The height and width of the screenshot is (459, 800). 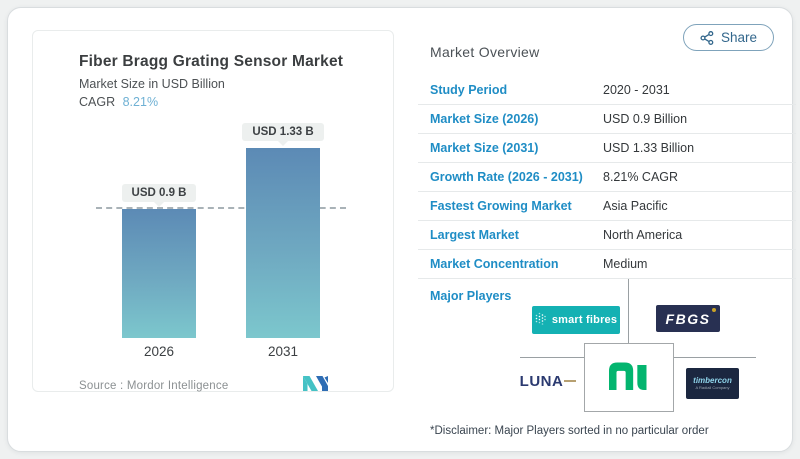 I want to click on bar-chart: USD 0.9 B USD 1.33 B, so click(x=221, y=230).